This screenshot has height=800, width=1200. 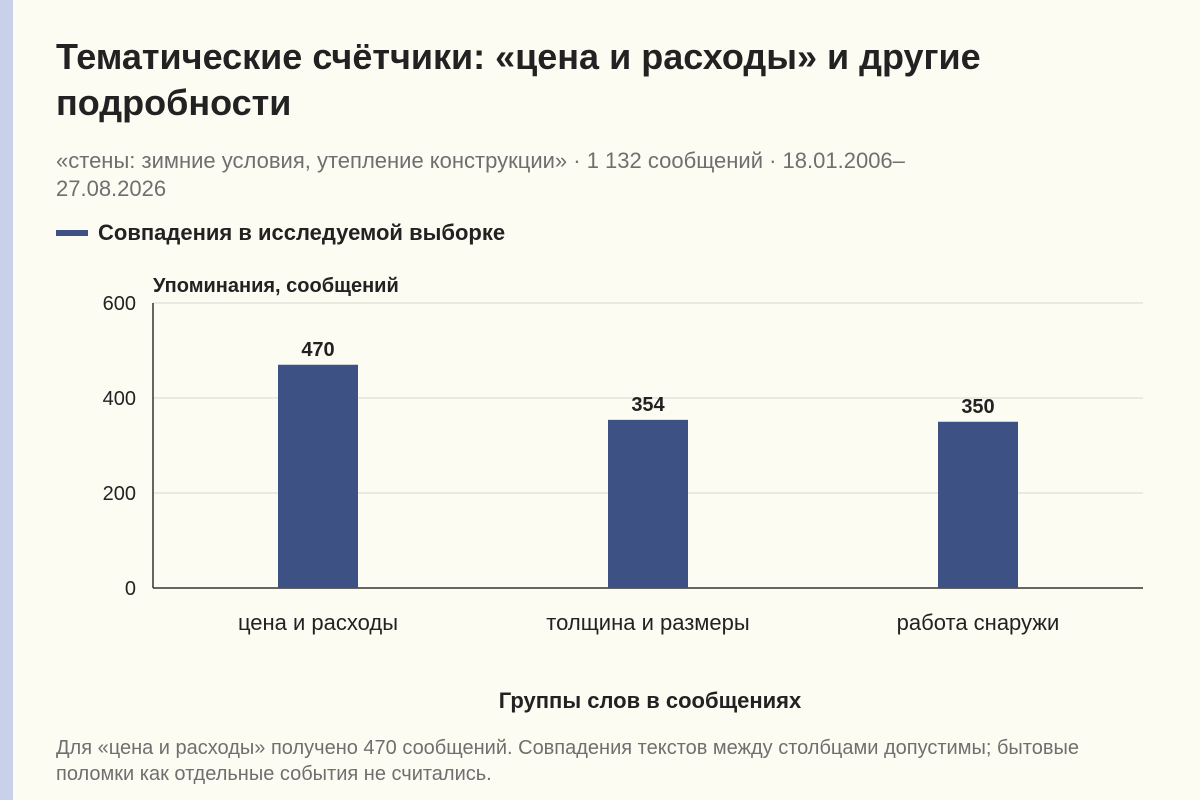 What do you see at coordinates (119, 399) in the screenshot?
I see `y-tick-label: 400` at bounding box center [119, 399].